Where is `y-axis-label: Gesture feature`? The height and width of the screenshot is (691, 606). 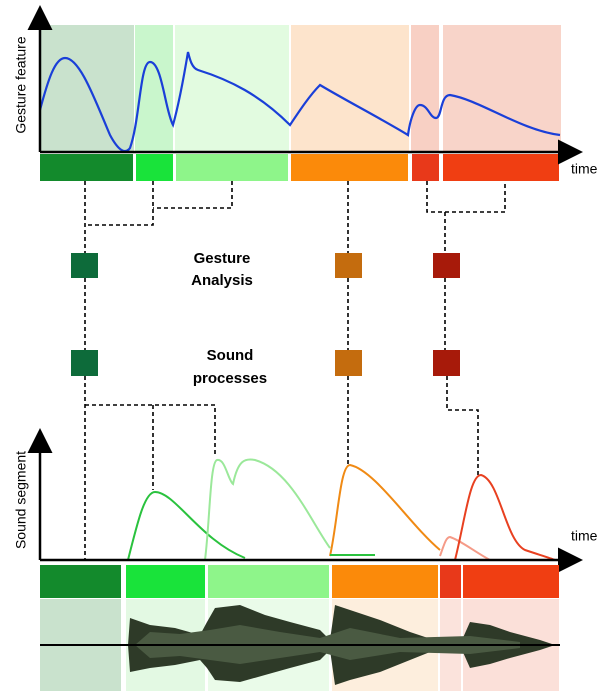
y-axis-label: Gesture feature is located at coordinates (21, 84).